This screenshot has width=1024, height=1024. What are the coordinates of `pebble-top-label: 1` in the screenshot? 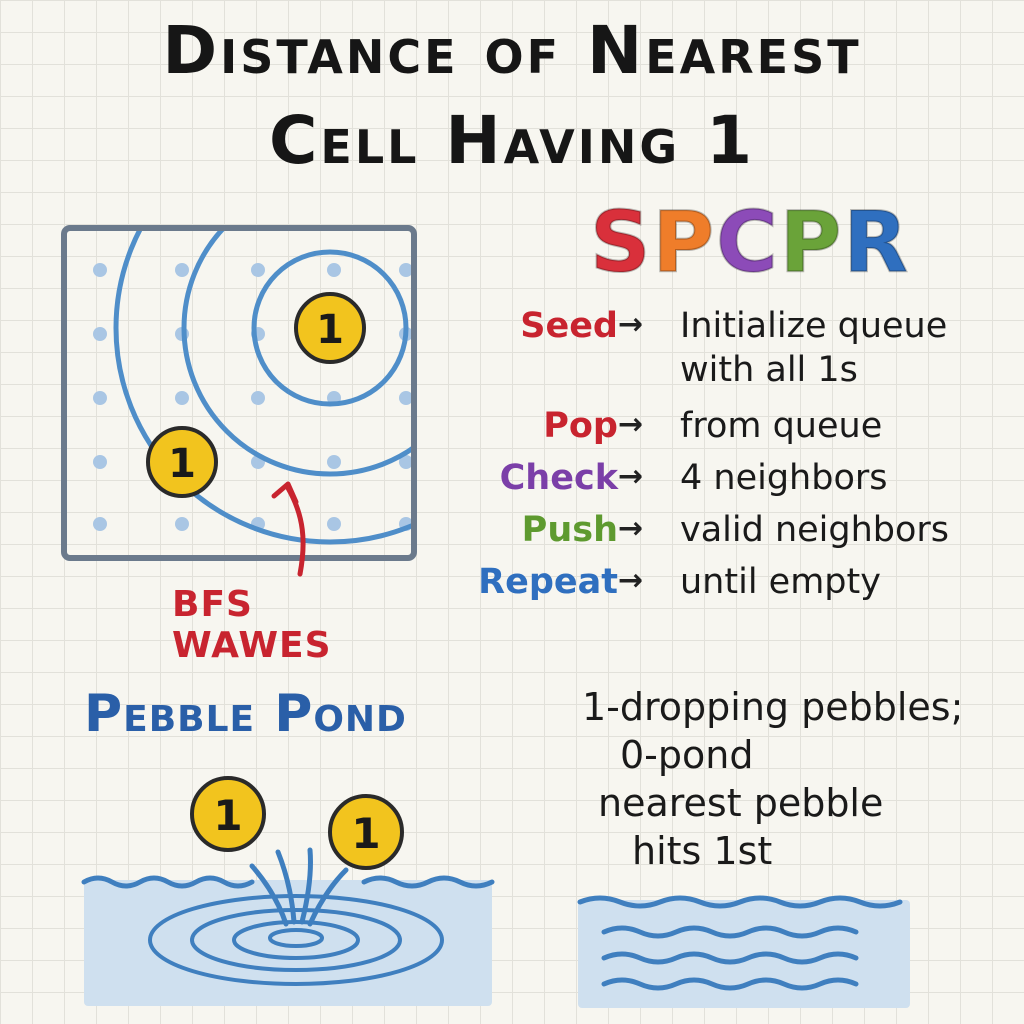 It's located at (330, 330).